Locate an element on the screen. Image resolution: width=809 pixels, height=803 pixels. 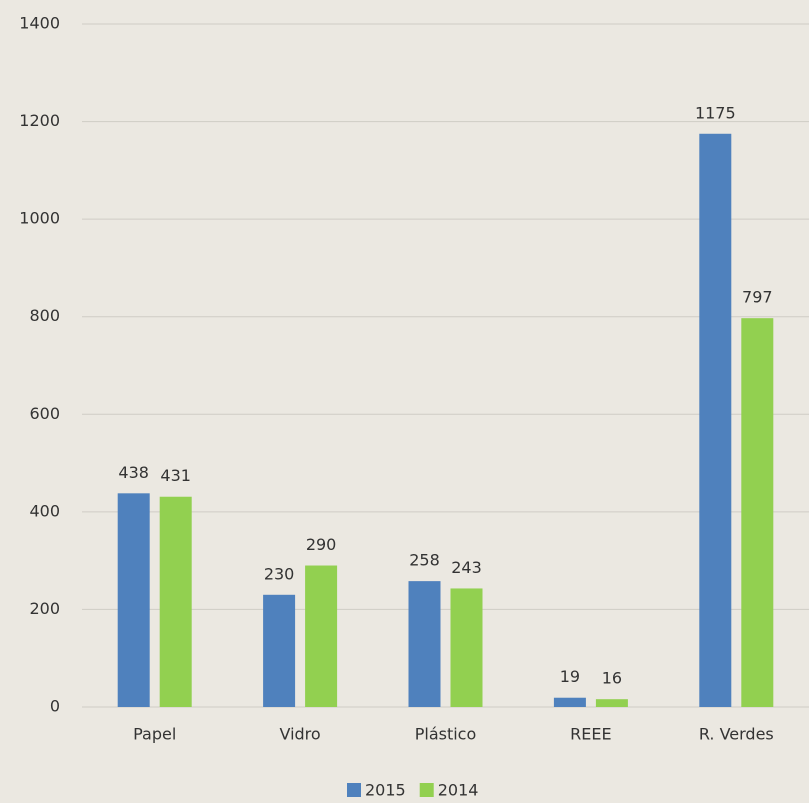
legend-label: 2015 is located at coordinates (385, 790).